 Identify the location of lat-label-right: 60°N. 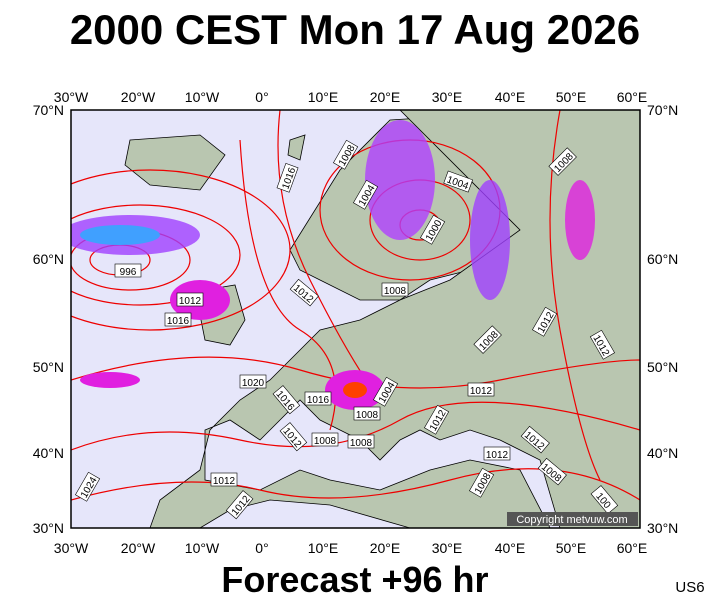
(662, 259).